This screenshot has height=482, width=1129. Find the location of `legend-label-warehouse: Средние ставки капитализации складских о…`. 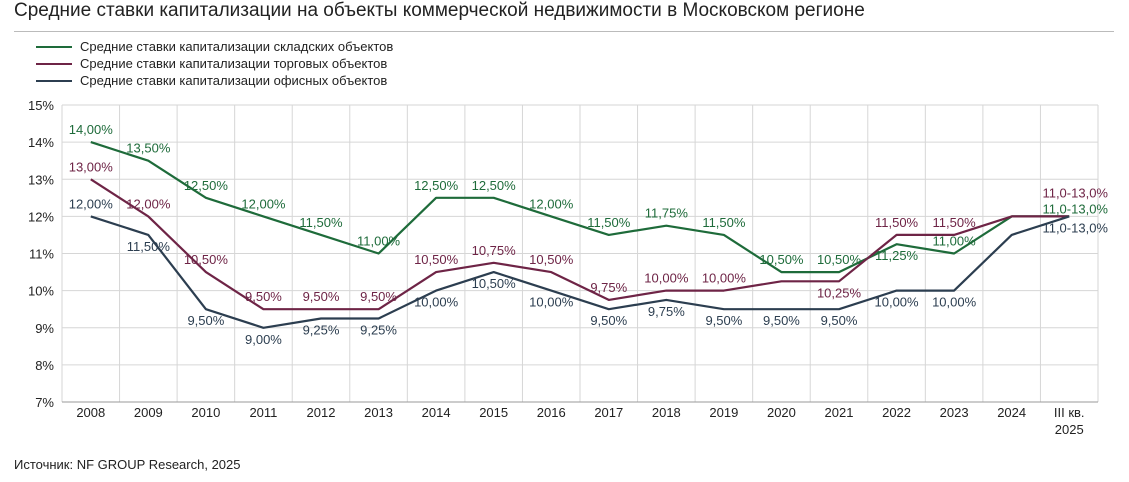

legend-label-warehouse: Средние ставки капитализации складских о… is located at coordinates (237, 46).